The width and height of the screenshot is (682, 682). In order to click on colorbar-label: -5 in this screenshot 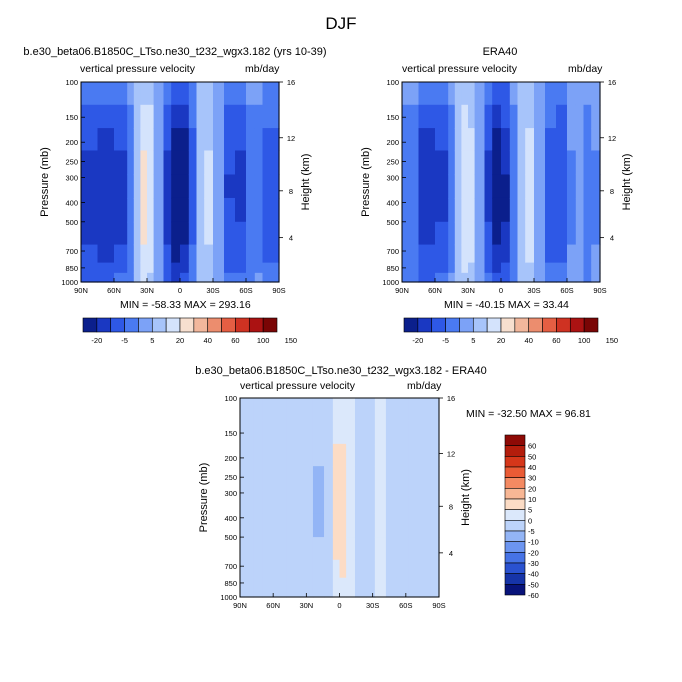, I will do `click(124, 340)`.